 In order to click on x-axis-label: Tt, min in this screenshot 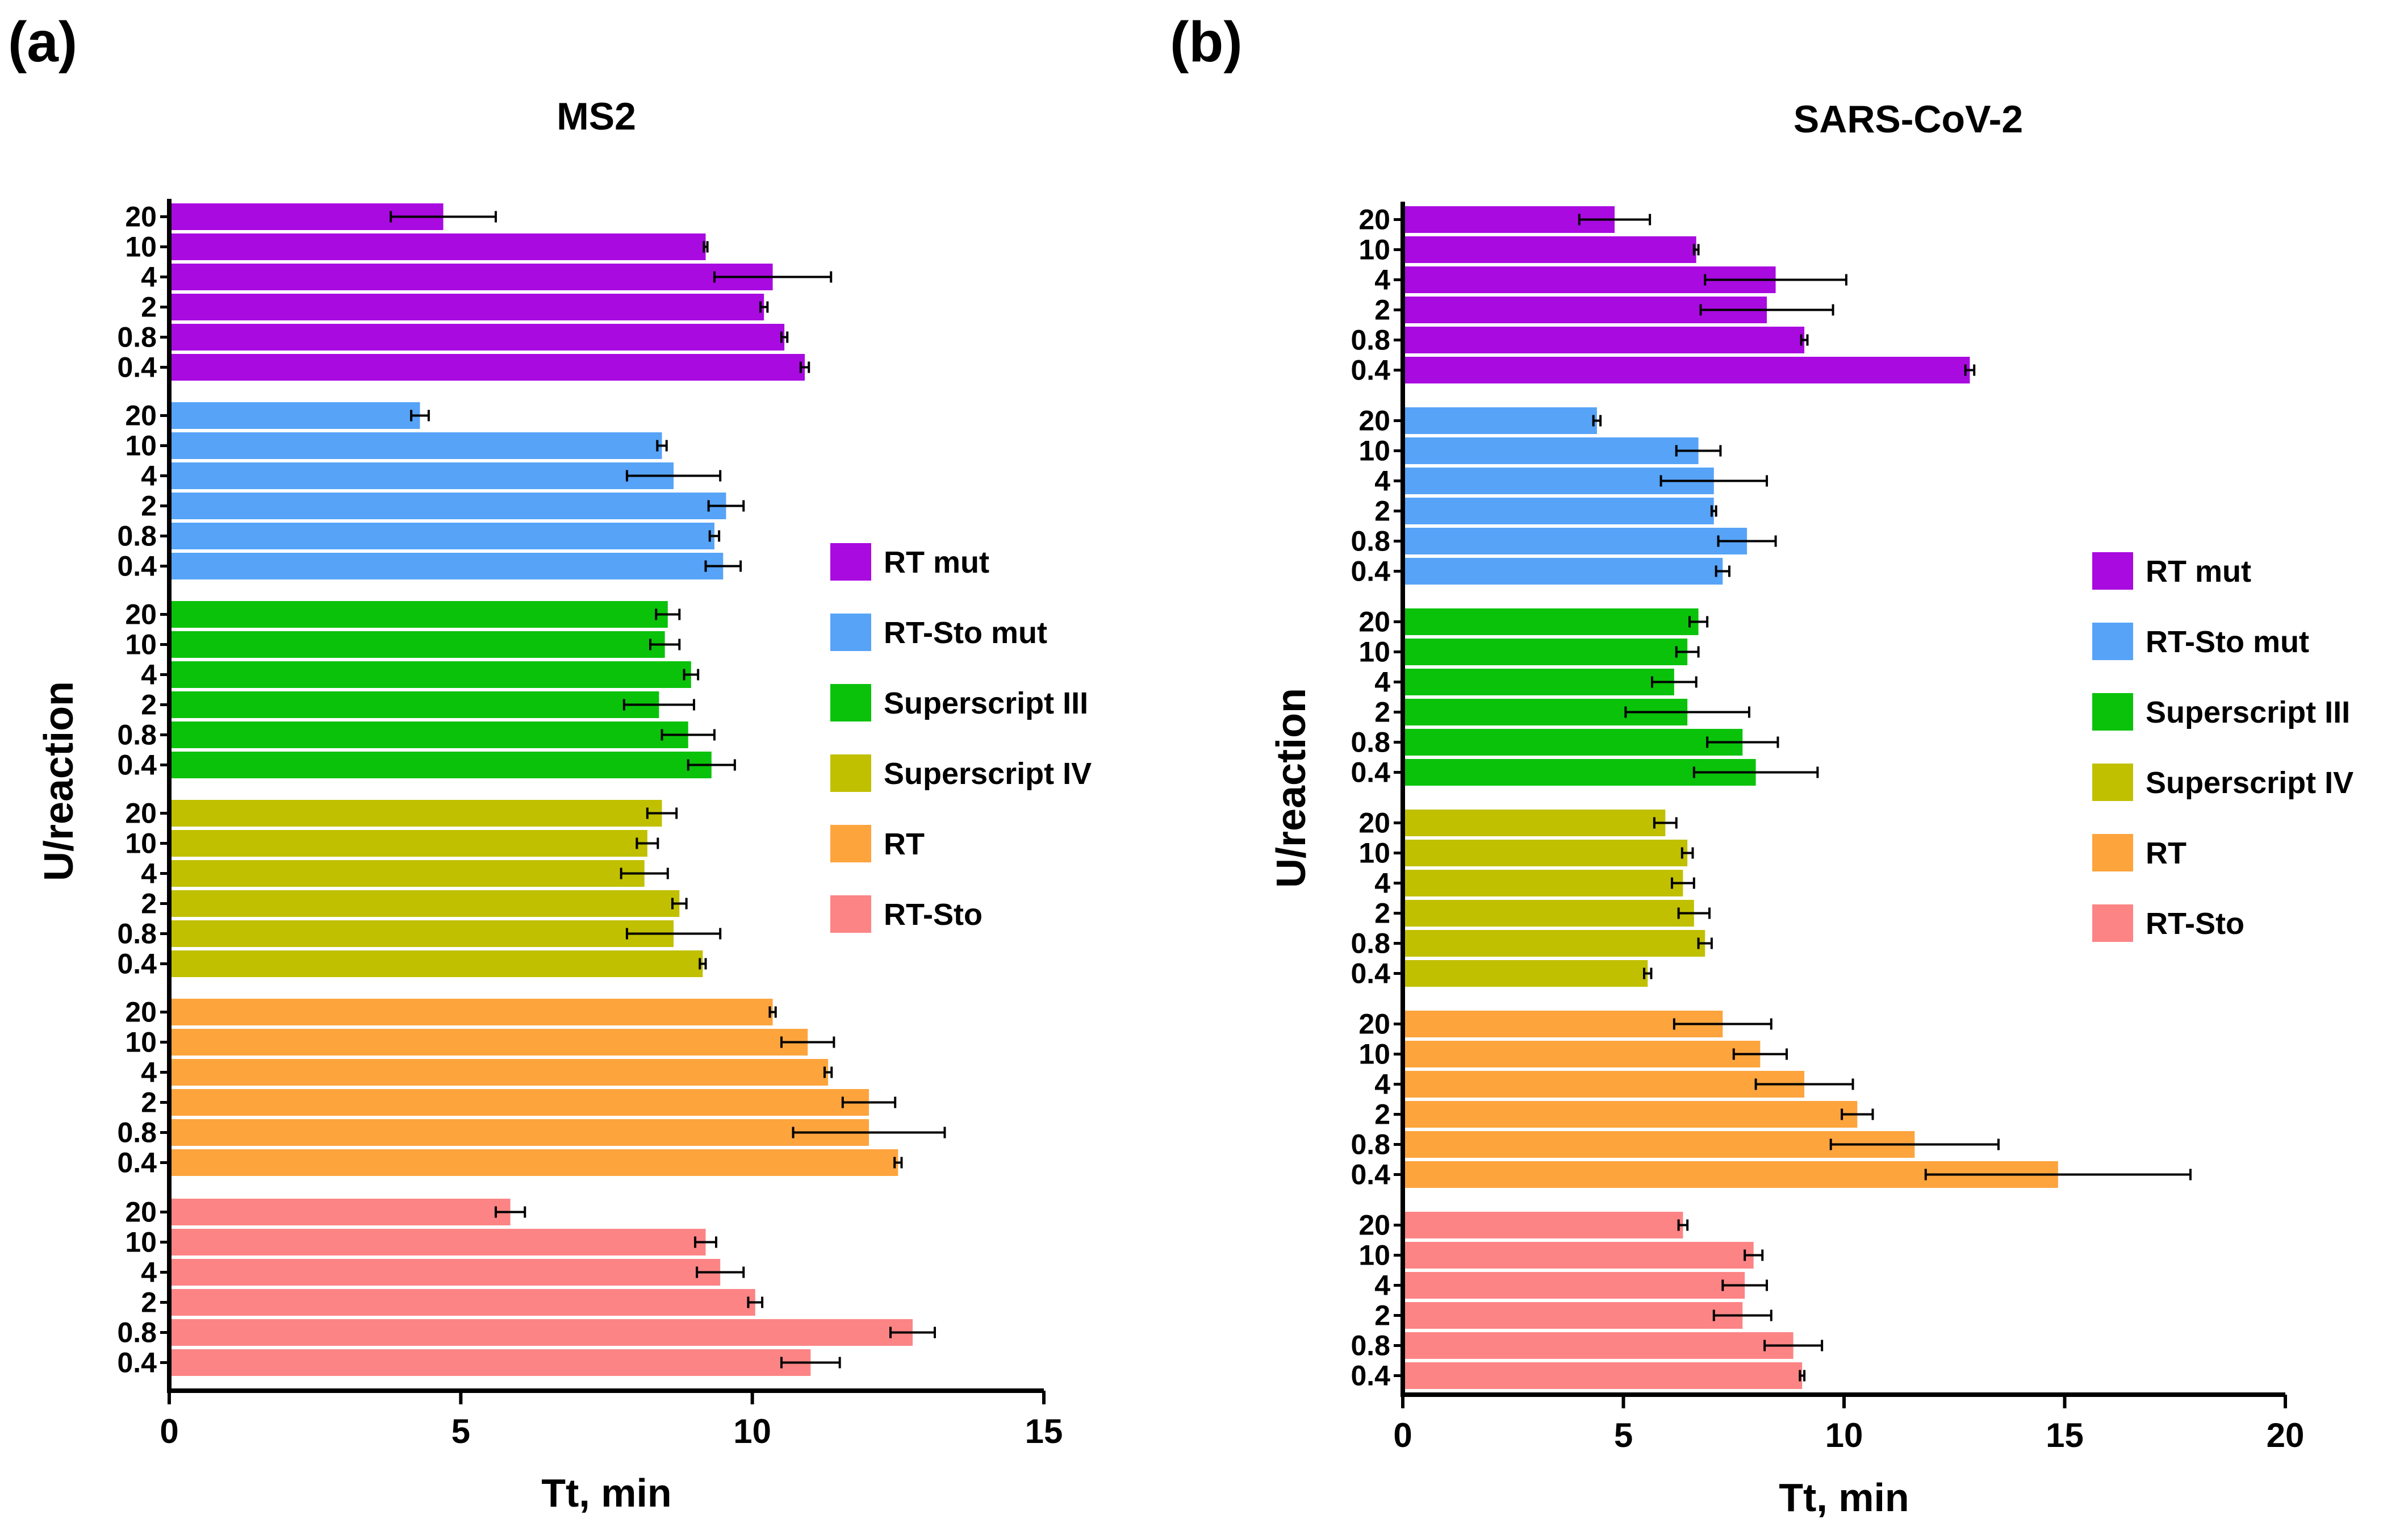, I will do `click(606, 1493)`.